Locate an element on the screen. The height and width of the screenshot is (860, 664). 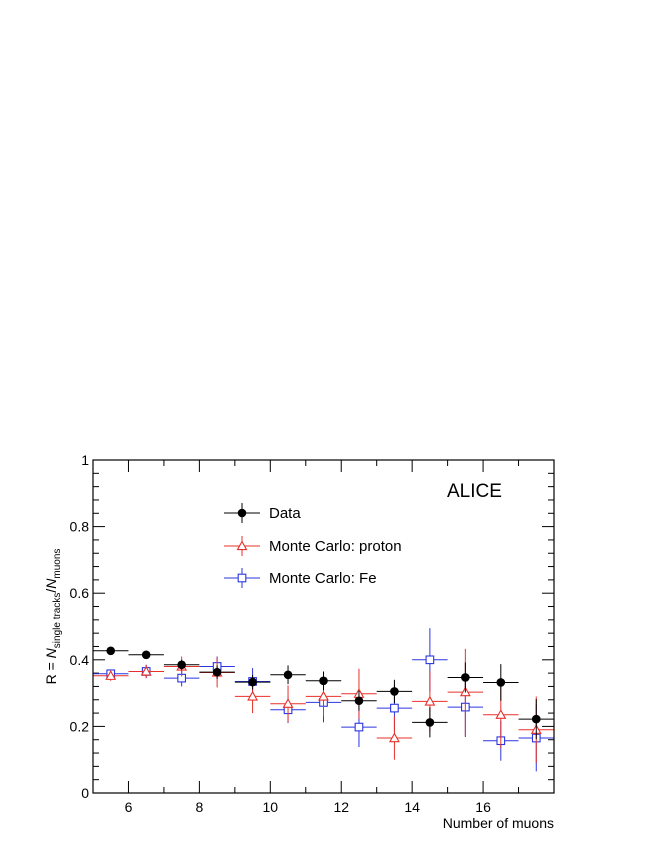
legend-entry: Data is located at coordinates (262, 513).